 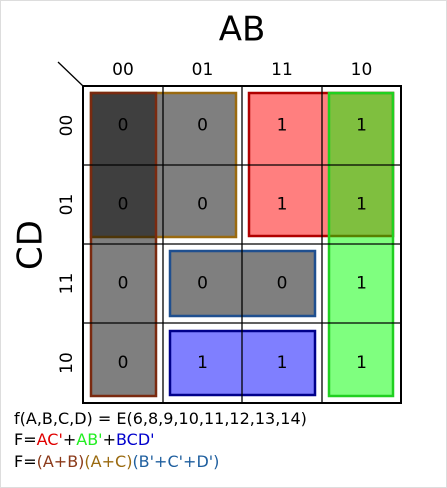 What do you see at coordinates (362, 70) in the screenshot?
I see `column-label: 10` at bounding box center [362, 70].